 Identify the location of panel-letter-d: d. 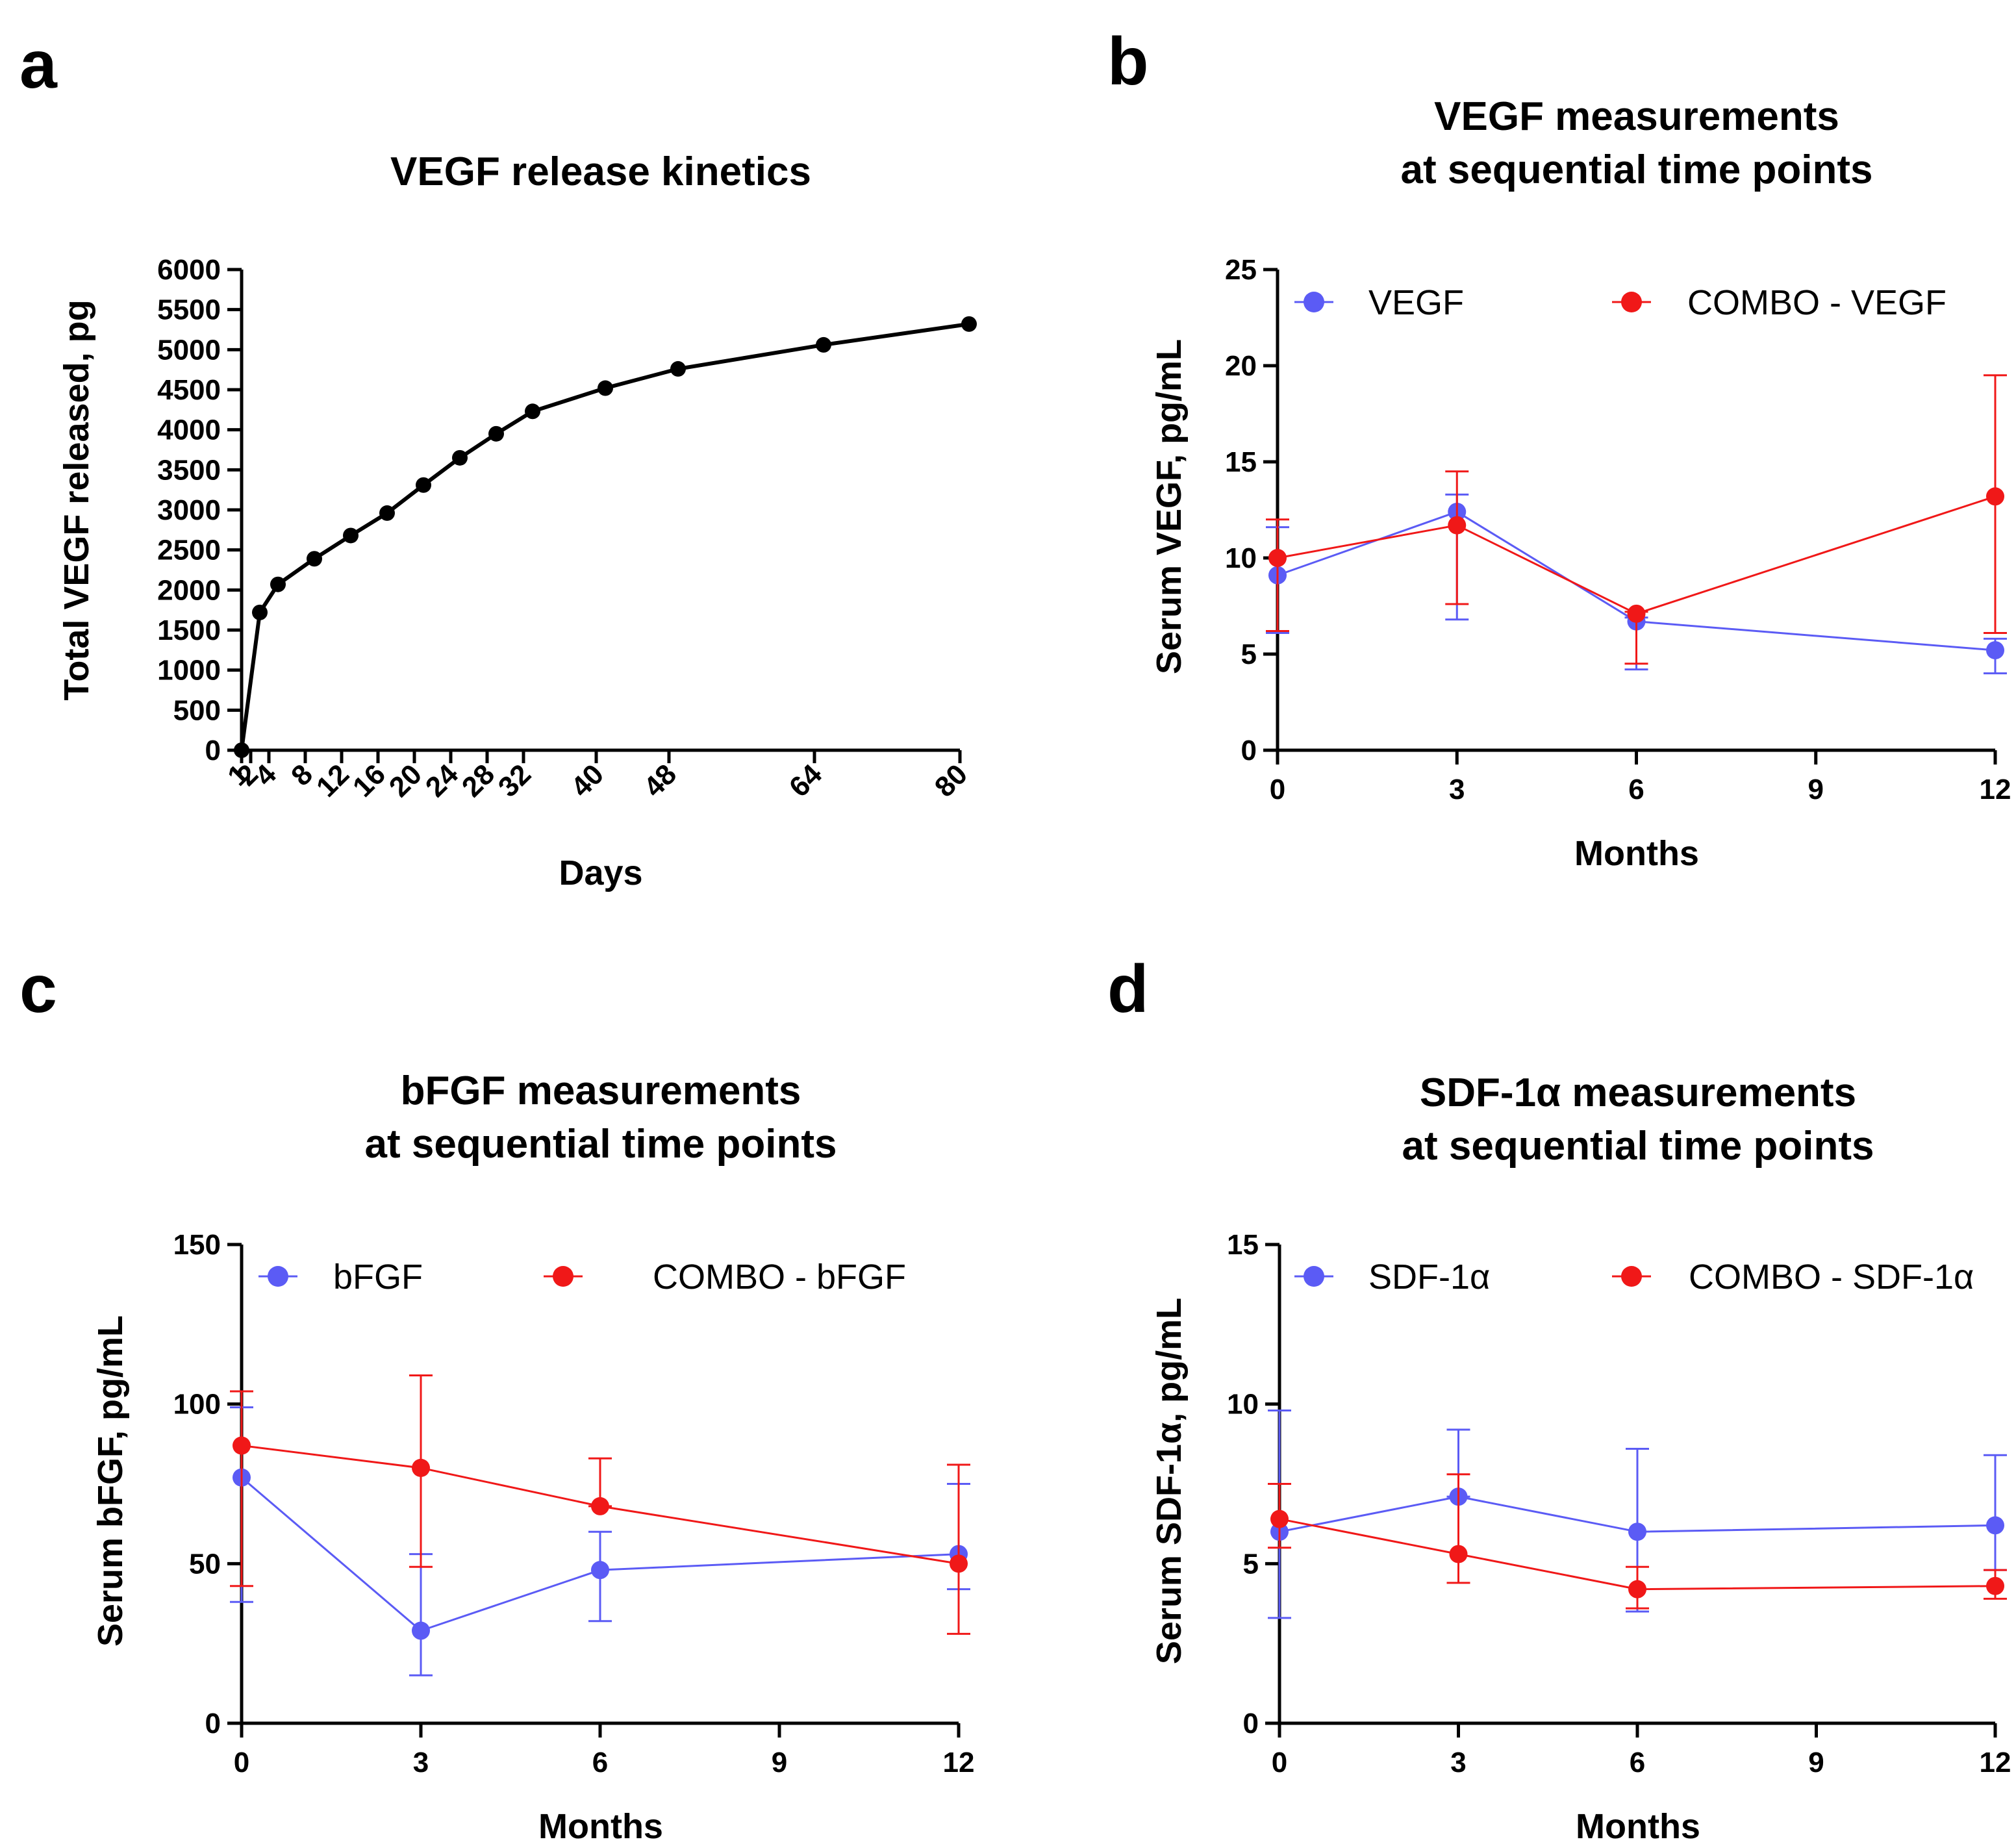
(1128, 990).